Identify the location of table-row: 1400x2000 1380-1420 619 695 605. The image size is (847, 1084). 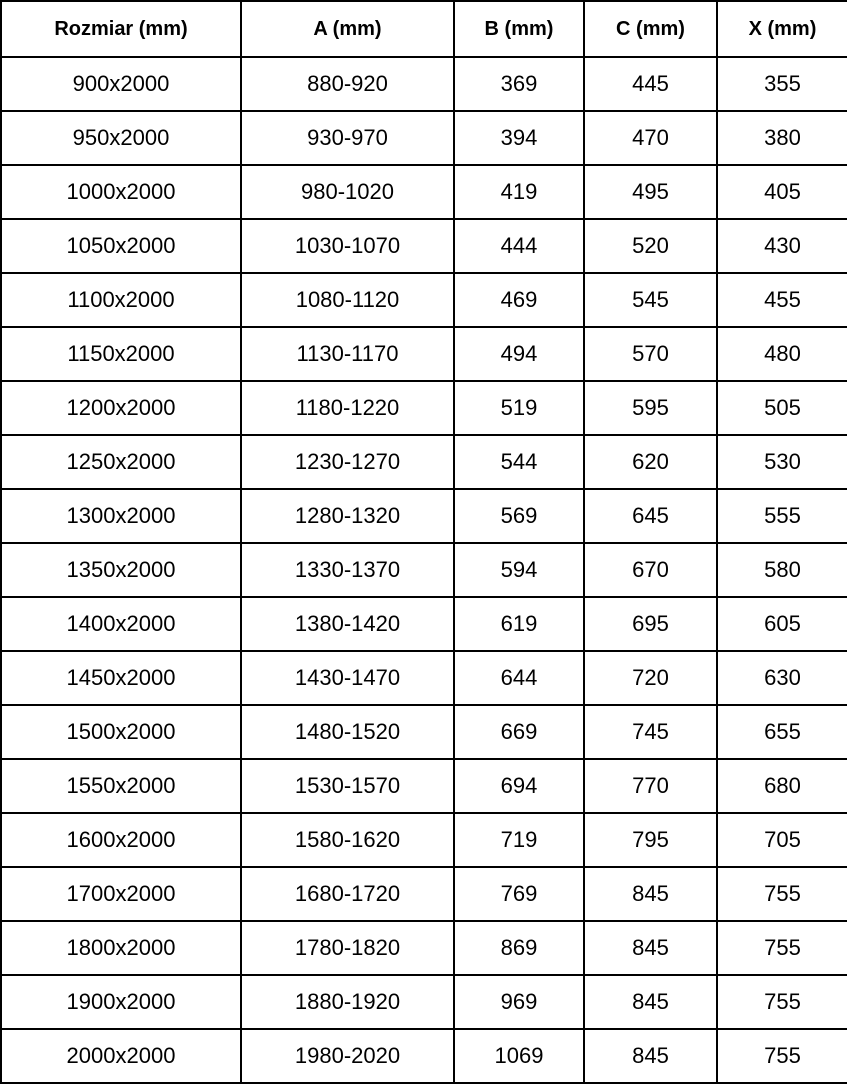
(423, 624).